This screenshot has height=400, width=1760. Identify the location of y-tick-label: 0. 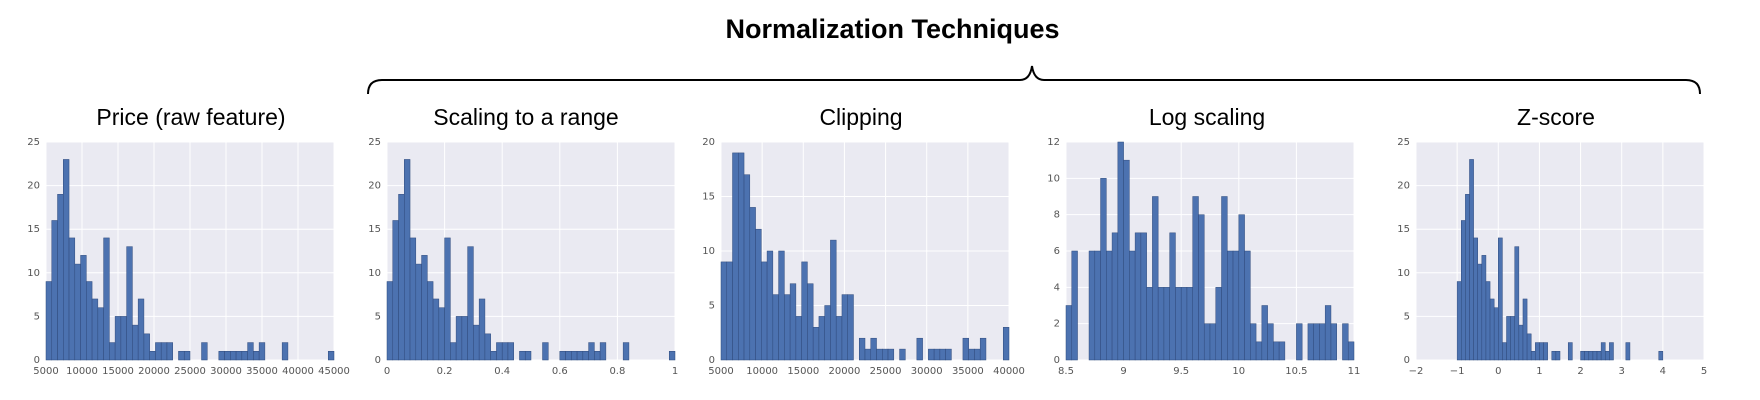
(378, 360).